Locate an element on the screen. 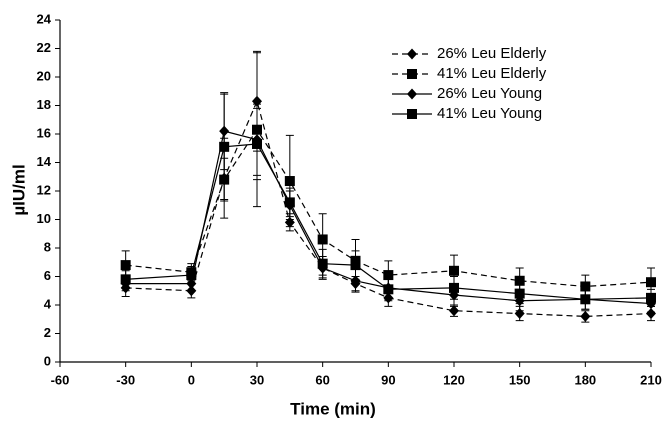 This screenshot has width=666, height=423. x-tick-label: 120 is located at coordinates (454, 379).